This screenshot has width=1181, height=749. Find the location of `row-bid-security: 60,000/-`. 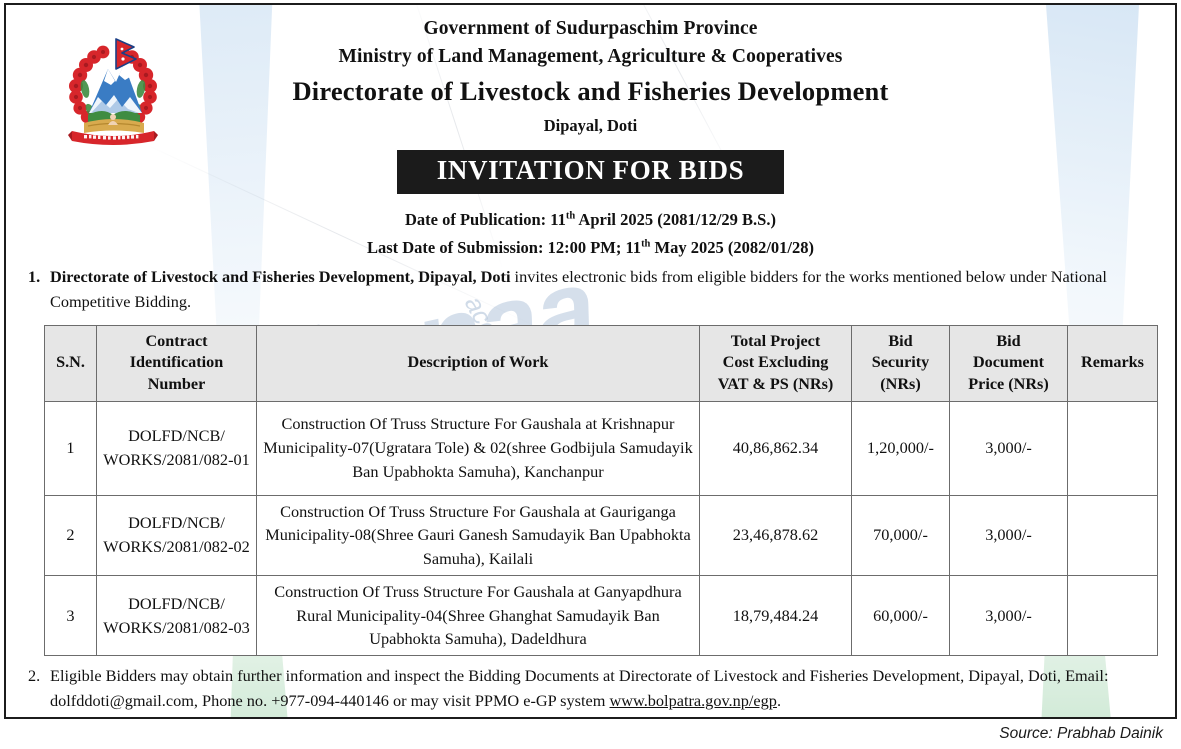

row-bid-security: 60,000/- is located at coordinates (900, 615).